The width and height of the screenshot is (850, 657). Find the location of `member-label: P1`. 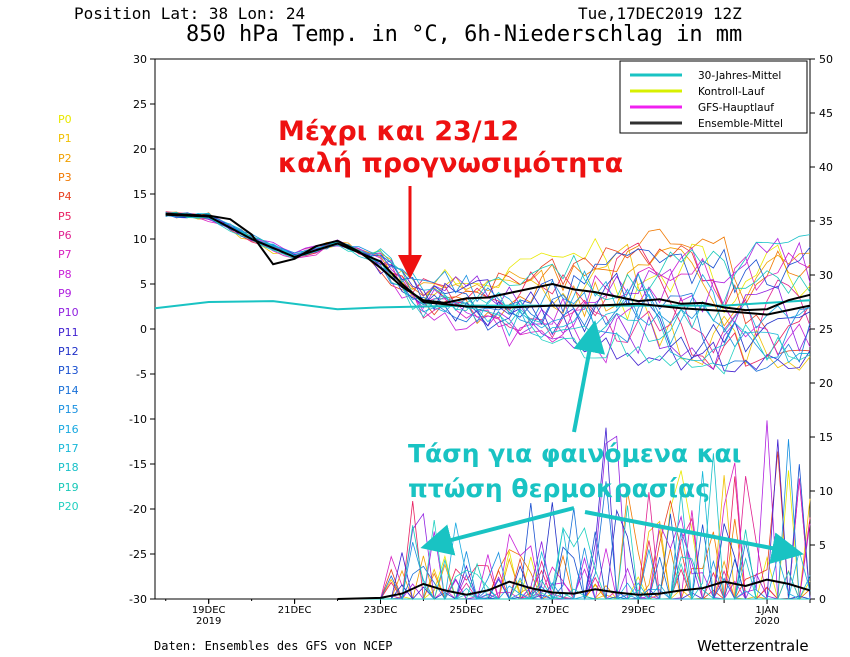

member-label: P1 is located at coordinates (65, 139).